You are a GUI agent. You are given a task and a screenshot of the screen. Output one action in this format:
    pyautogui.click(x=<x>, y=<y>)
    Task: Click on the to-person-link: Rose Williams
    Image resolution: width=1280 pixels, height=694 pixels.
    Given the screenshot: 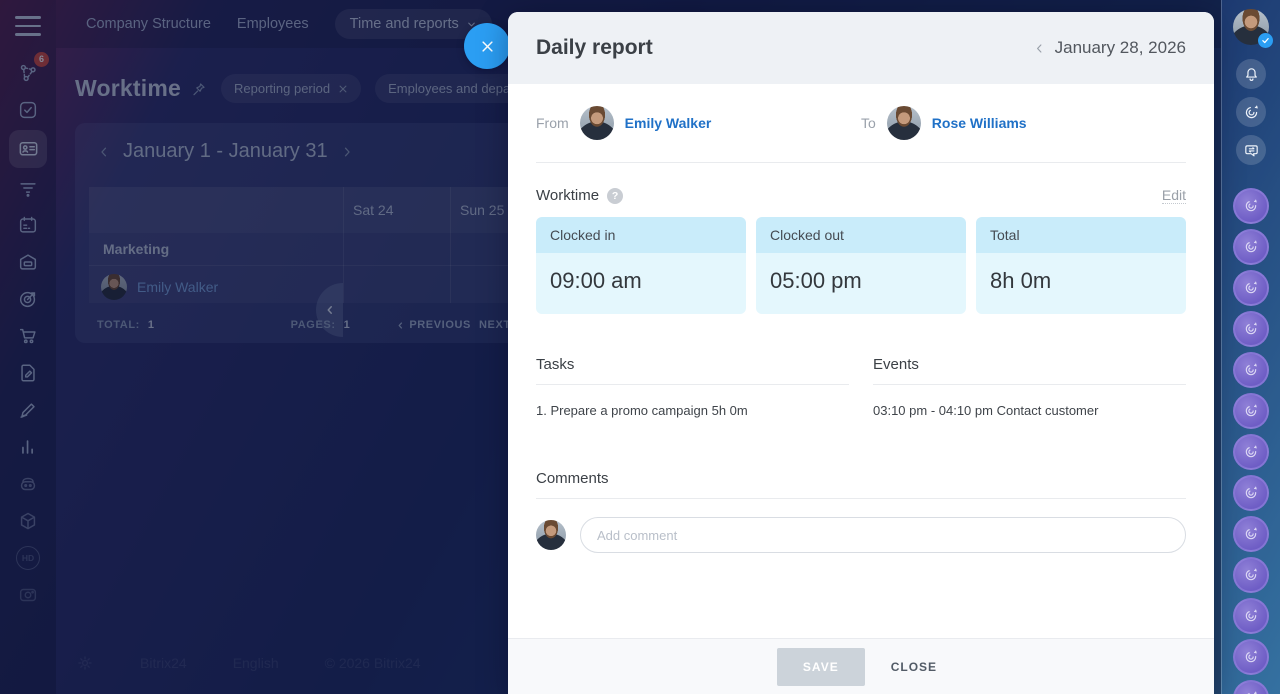 What is the action you would take?
    pyautogui.click(x=979, y=123)
    